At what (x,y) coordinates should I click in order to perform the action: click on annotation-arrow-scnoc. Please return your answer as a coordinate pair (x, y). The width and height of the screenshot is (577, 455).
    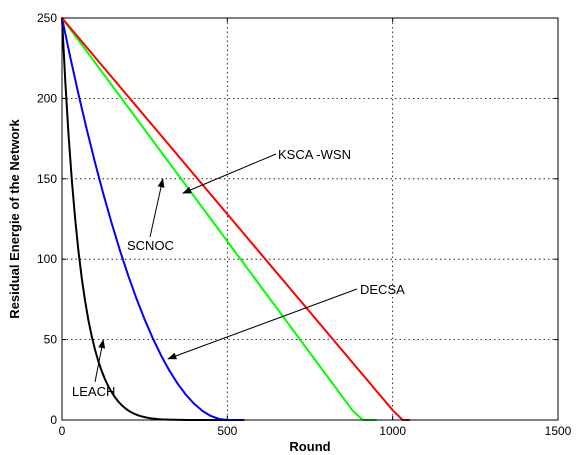
    Looking at the image, I should click on (157, 208).